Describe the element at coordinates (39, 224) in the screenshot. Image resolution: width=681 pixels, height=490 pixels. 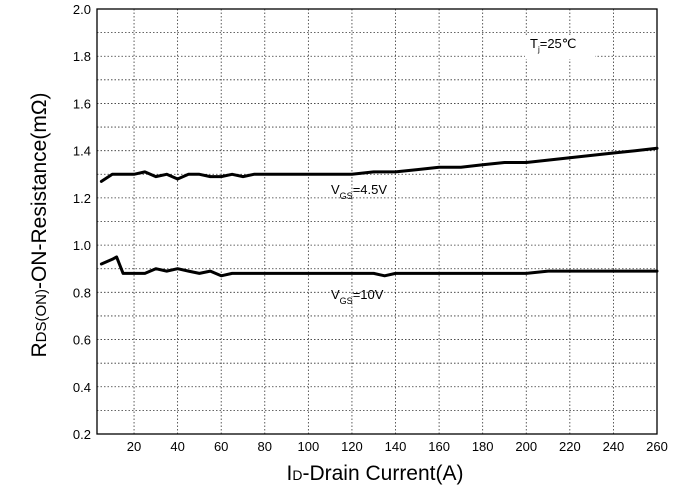
I see `y-axis-title: RDS(ON)-ON-Resistance(mΩ)` at that location.